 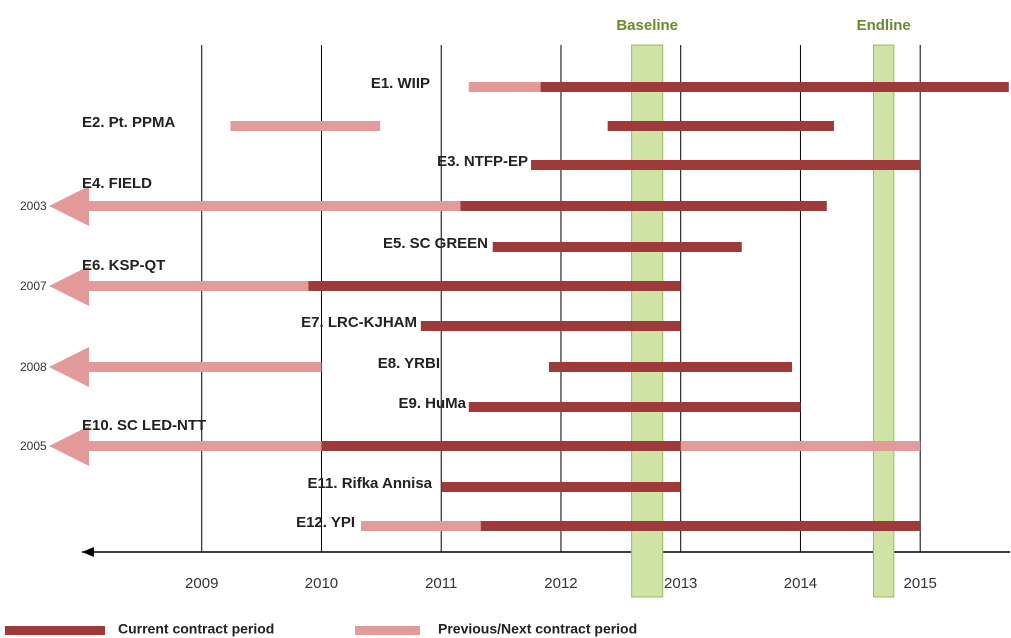 I want to click on x-tick-label: 2009, so click(x=201, y=583).